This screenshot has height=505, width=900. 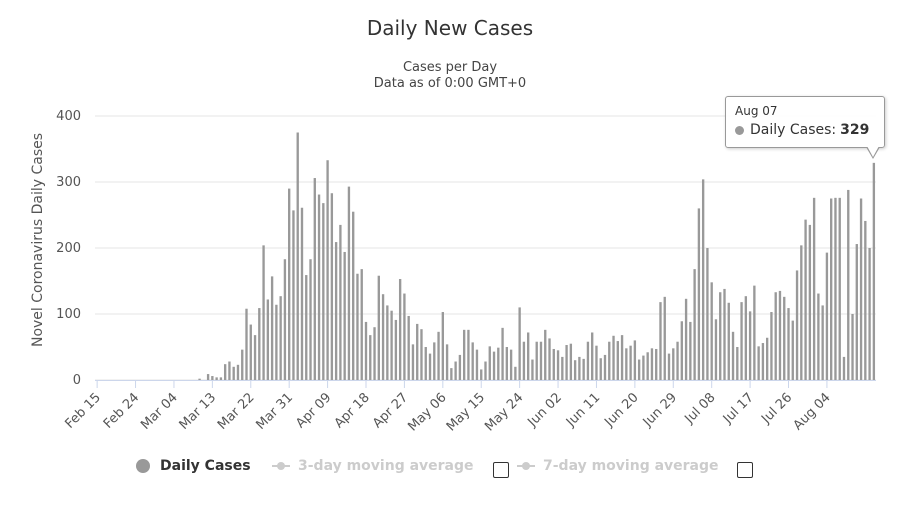 I want to click on checkbox-7-day-average, so click(x=745, y=470).